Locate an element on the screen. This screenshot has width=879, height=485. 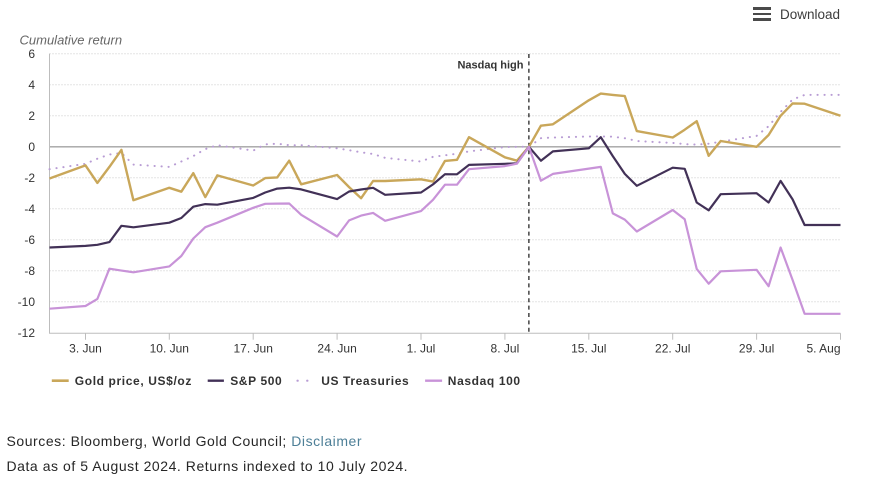
svg-text: -10 is located at coordinates (27, 302).